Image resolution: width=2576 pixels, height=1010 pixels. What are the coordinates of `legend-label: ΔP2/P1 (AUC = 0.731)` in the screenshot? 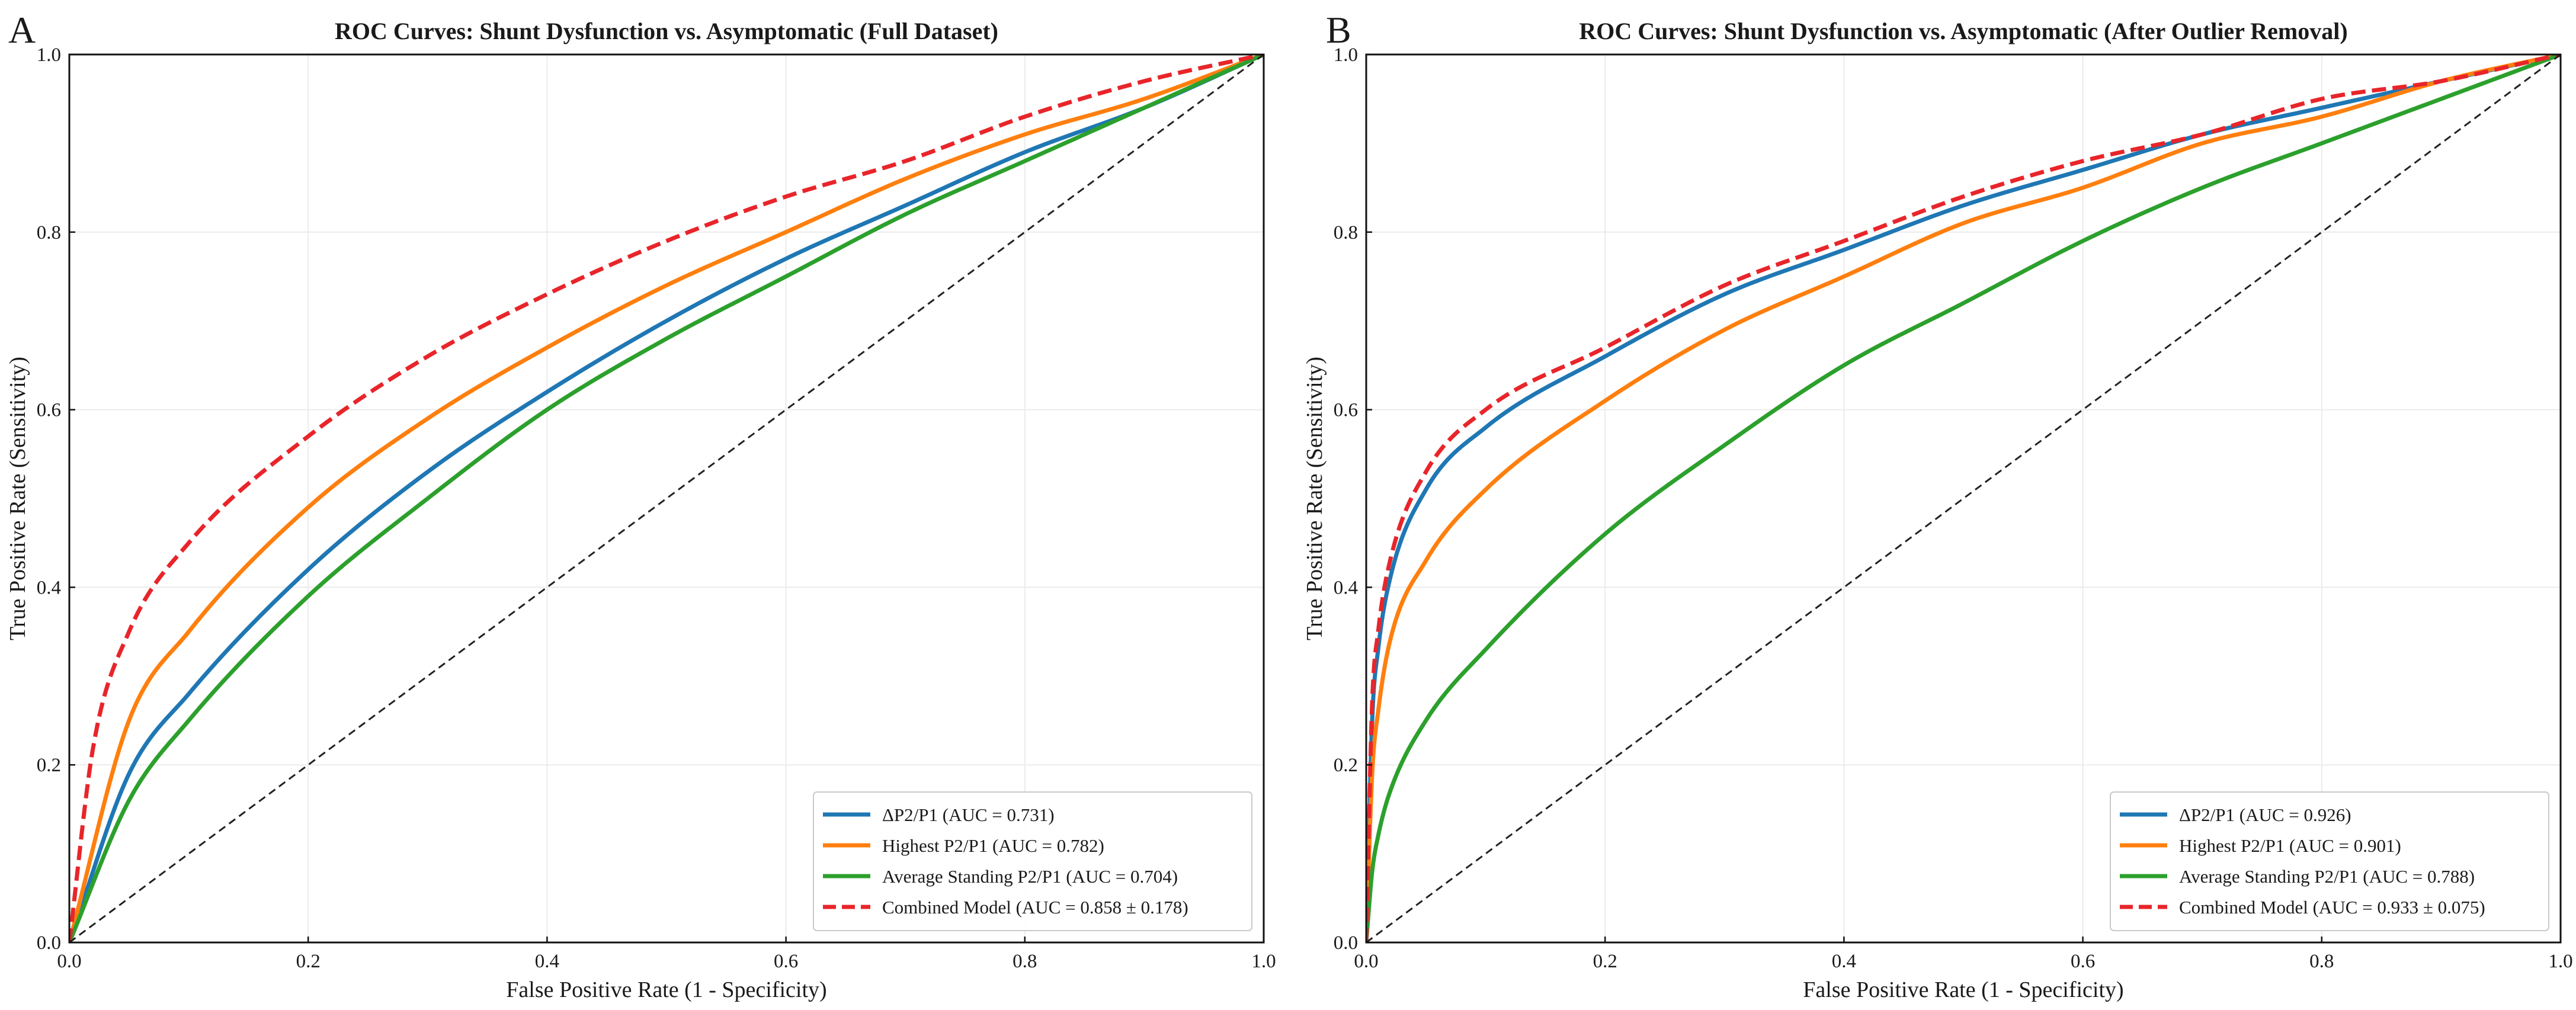 It's located at (968, 814).